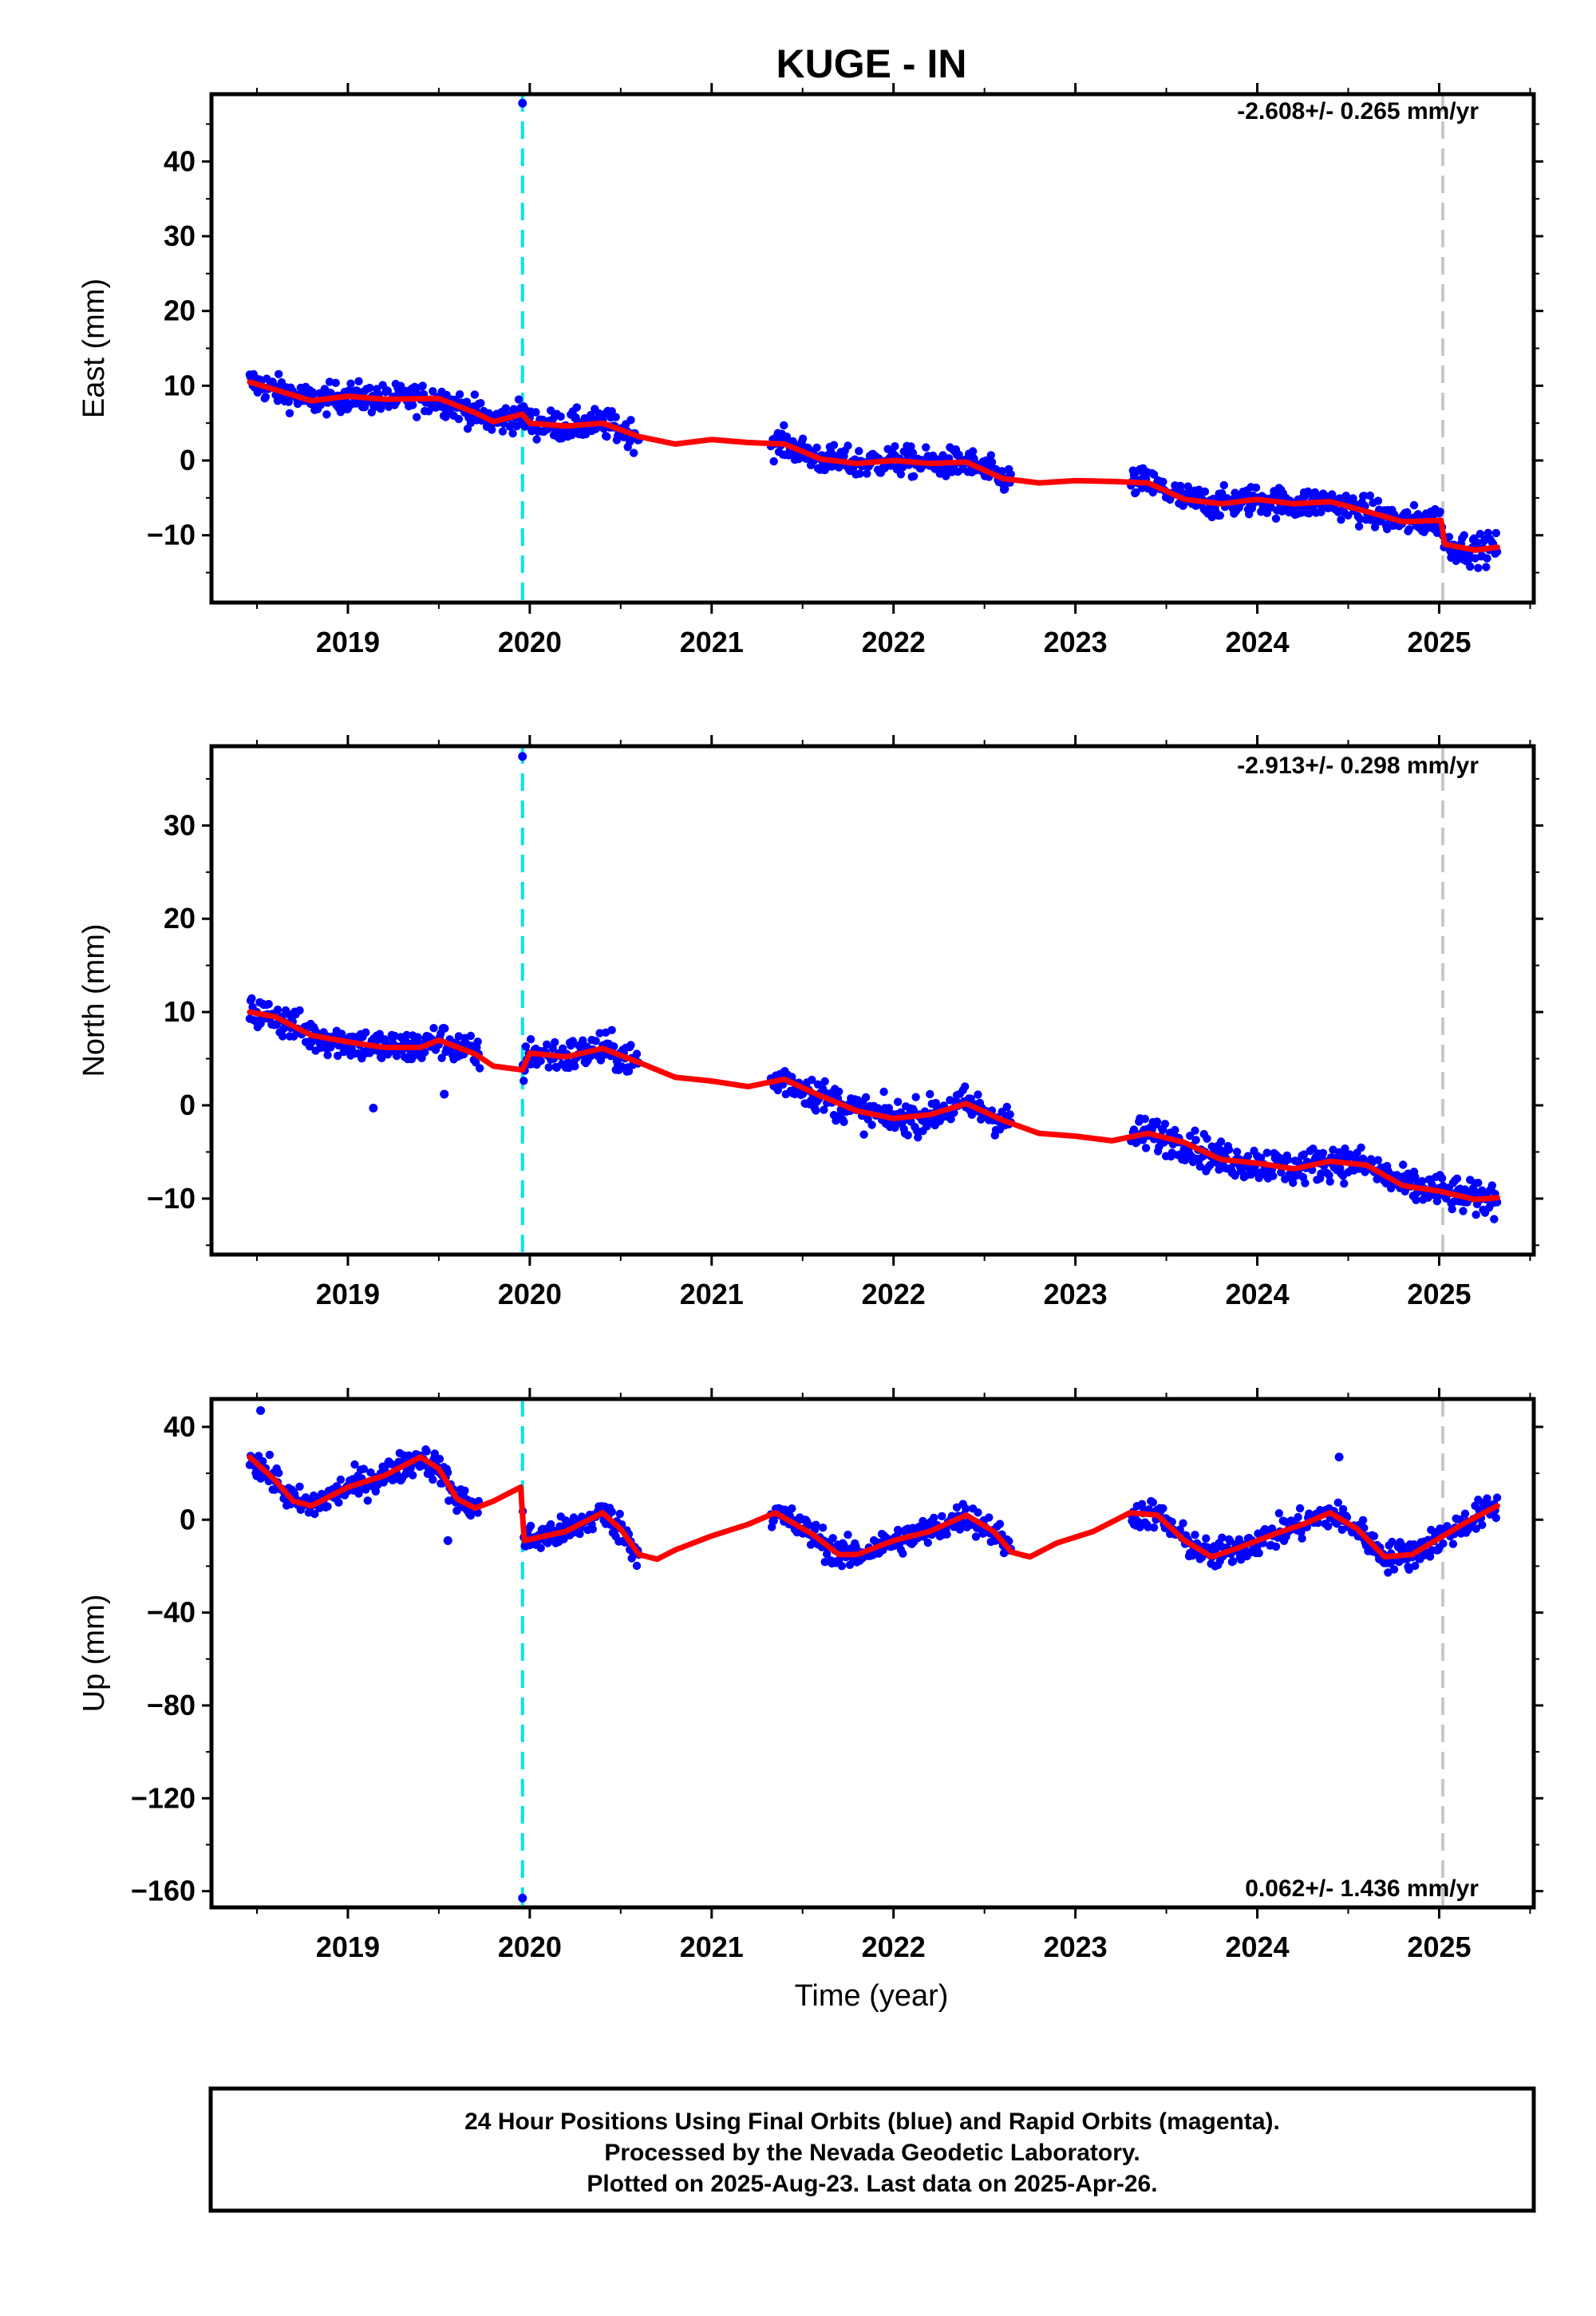  I want to click on north-rate-label: -2.913+/- 0.298 mm/yr, so click(1358, 766).